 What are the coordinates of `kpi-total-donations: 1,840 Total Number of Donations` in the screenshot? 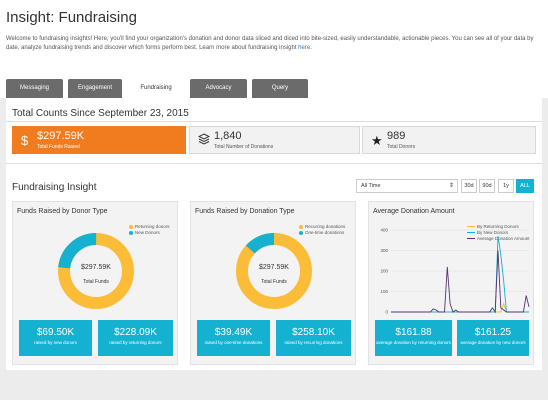 It's located at (274, 140).